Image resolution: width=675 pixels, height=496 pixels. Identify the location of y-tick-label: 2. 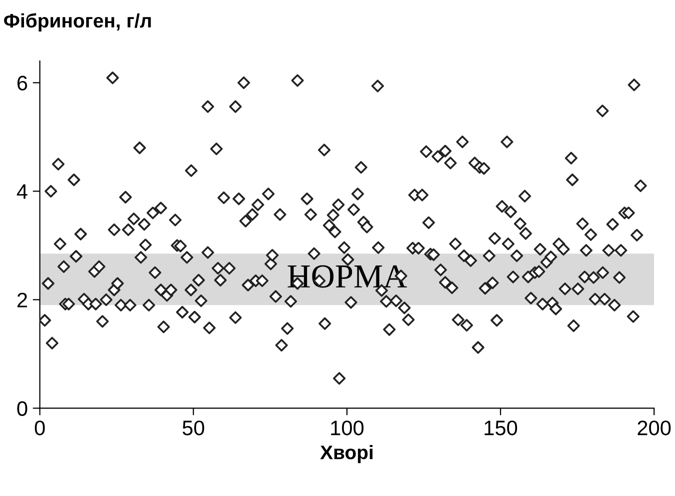
(22, 300).